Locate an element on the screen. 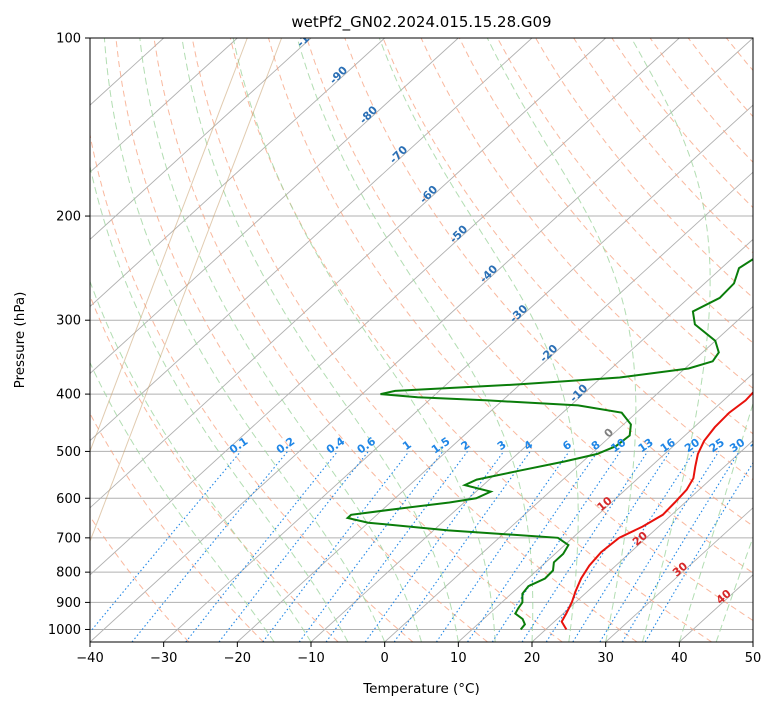 The height and width of the screenshot is (708, 775). mixing-ratio-label: 0.1 is located at coordinates (238, 446).